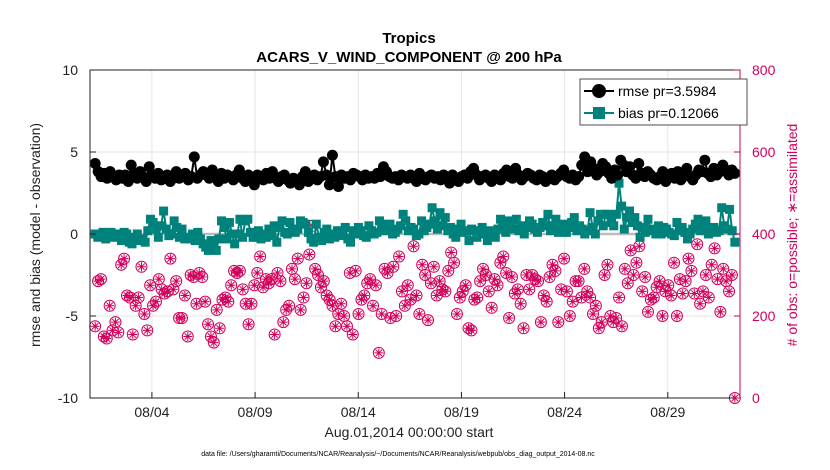 This screenshot has height=470, width=830. What do you see at coordinates (663, 102) in the screenshot?
I see `legend: rmse pr=3.5984 bias pr=0.12066` at bounding box center [663, 102].